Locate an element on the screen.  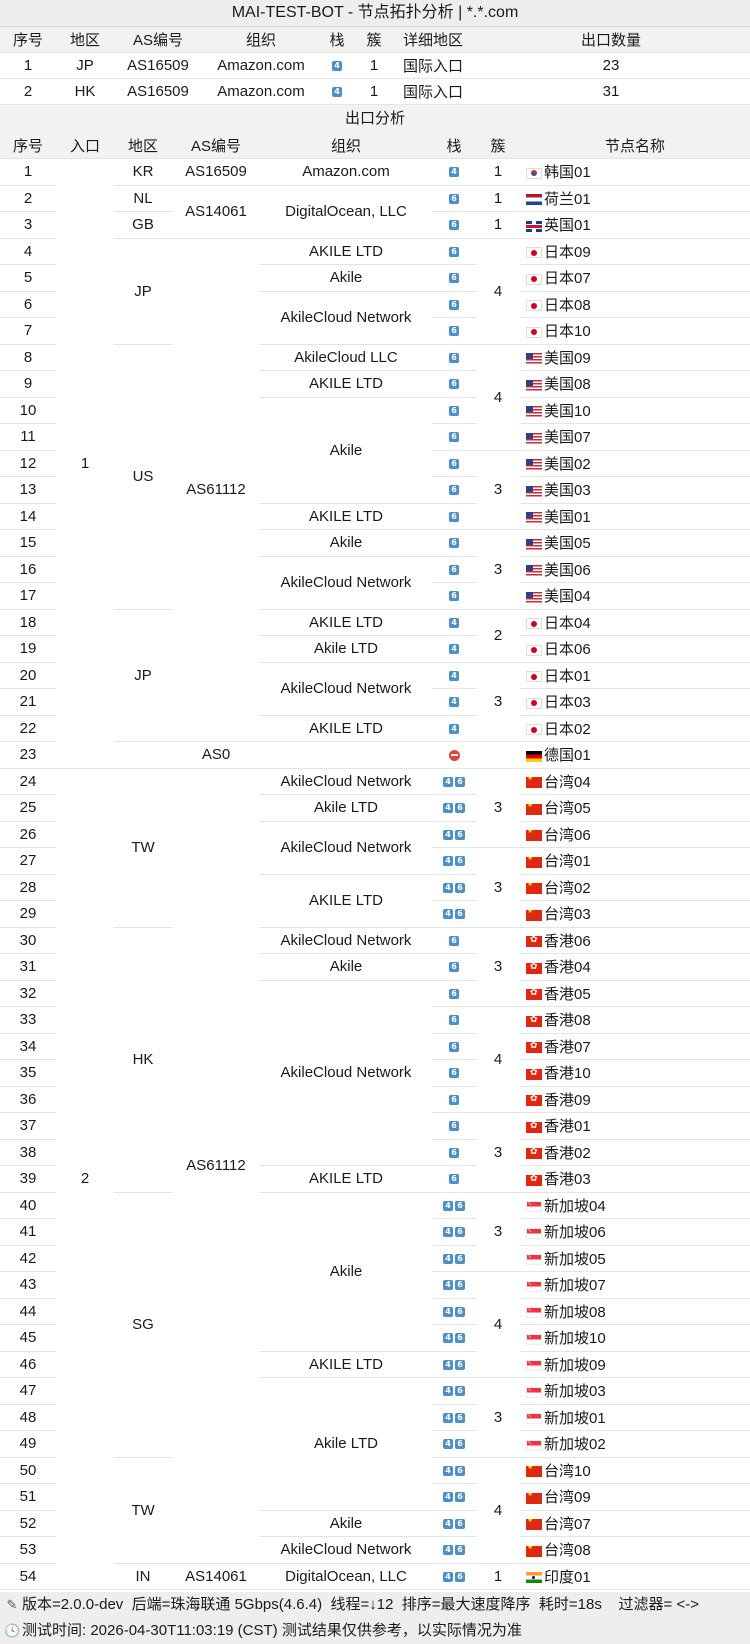
node-name-text: 新加坡04 is located at coordinates (575, 1206).